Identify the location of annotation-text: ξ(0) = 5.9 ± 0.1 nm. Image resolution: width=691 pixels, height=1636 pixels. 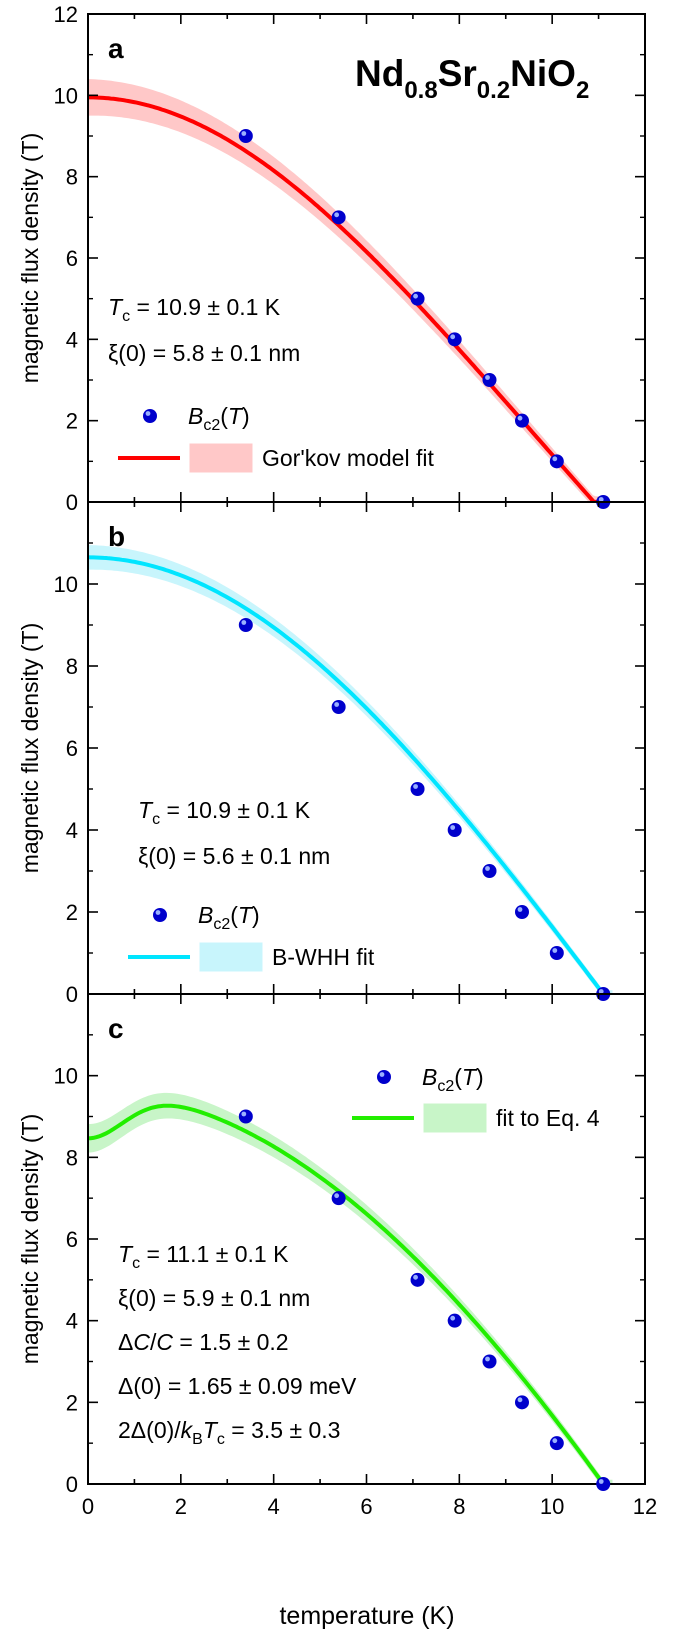
(214, 1298).